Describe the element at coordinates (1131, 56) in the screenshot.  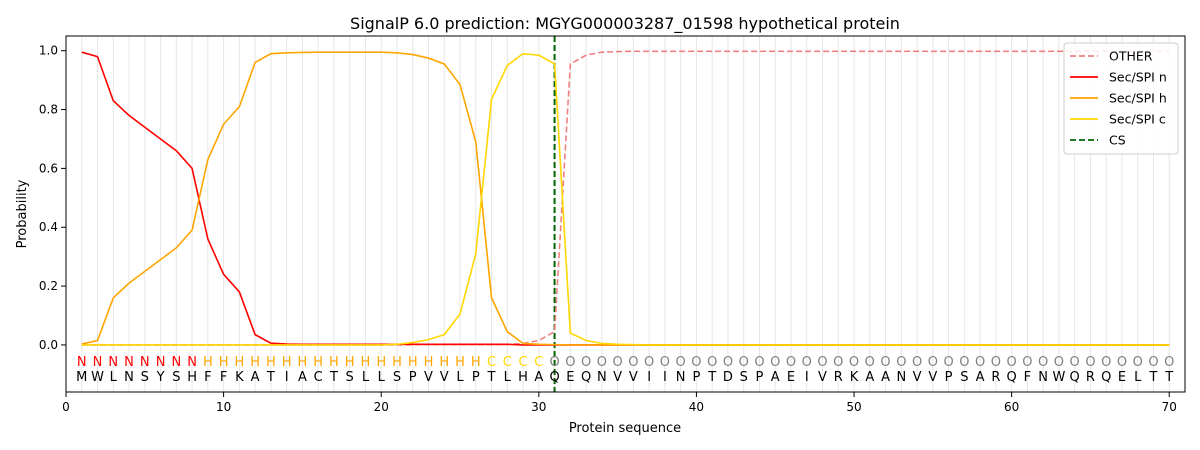
I see `legend-label: OTHER` at that location.